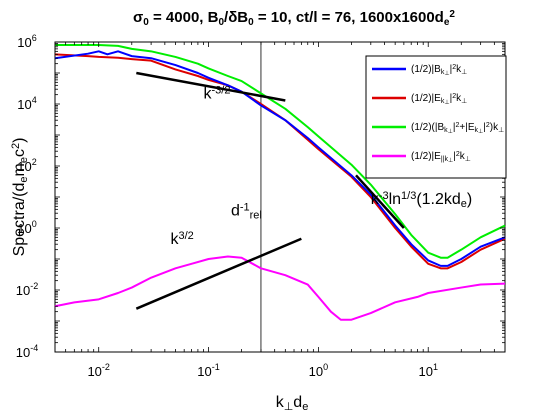  Describe the element at coordinates (318, 370) in the screenshot. I see `x-tick-label: 10⁰` at that location.